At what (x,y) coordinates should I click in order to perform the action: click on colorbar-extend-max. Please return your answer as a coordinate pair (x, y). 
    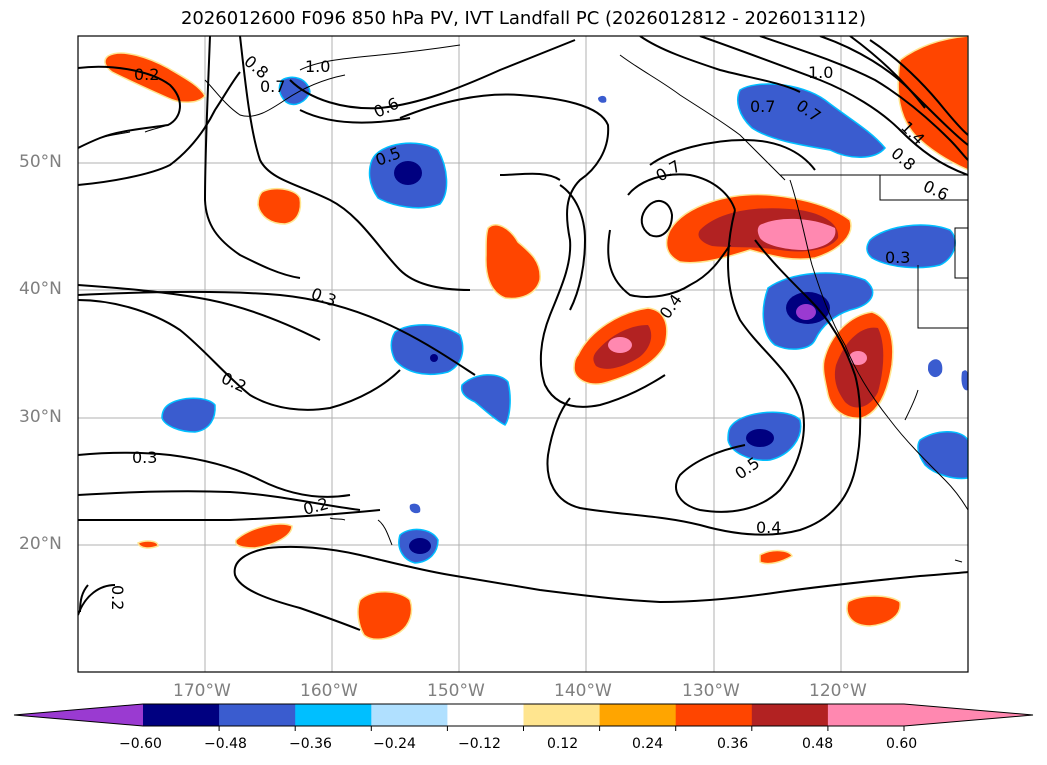
    Looking at the image, I should click on (968, 715).